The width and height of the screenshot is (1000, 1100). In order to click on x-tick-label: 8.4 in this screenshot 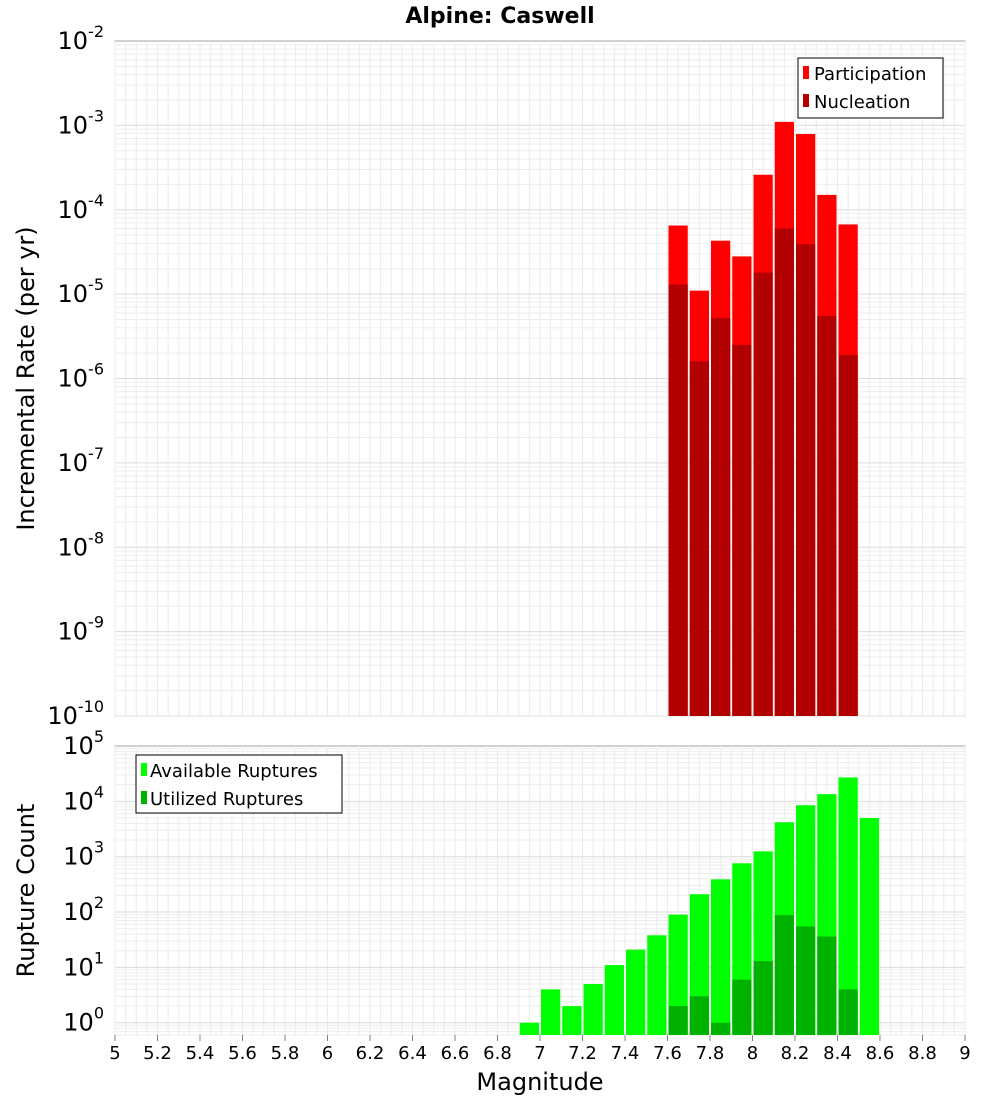, I will do `click(837, 1053)`.